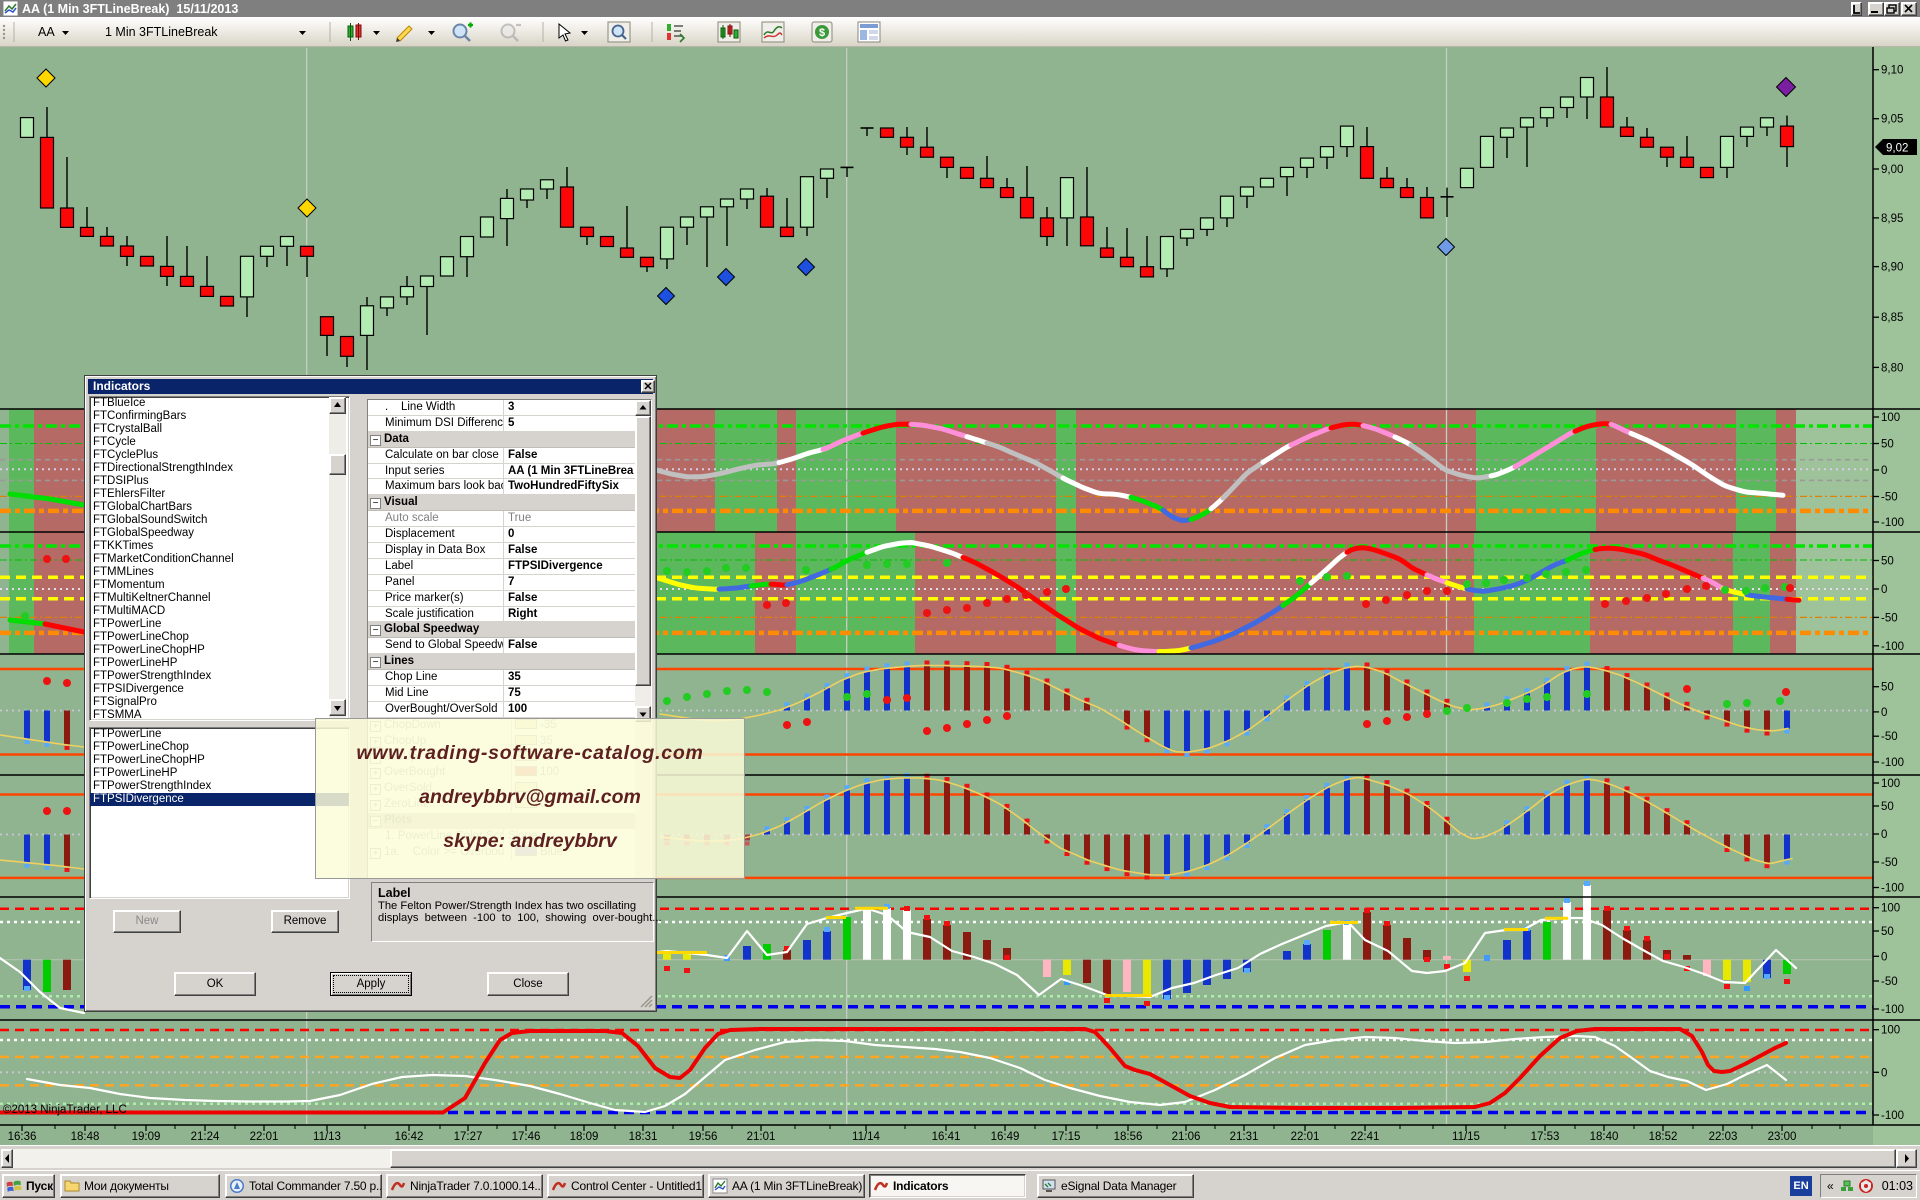  What do you see at coordinates (1005, 1137) in the screenshot?
I see `svg-text: 16:49` at bounding box center [1005, 1137].